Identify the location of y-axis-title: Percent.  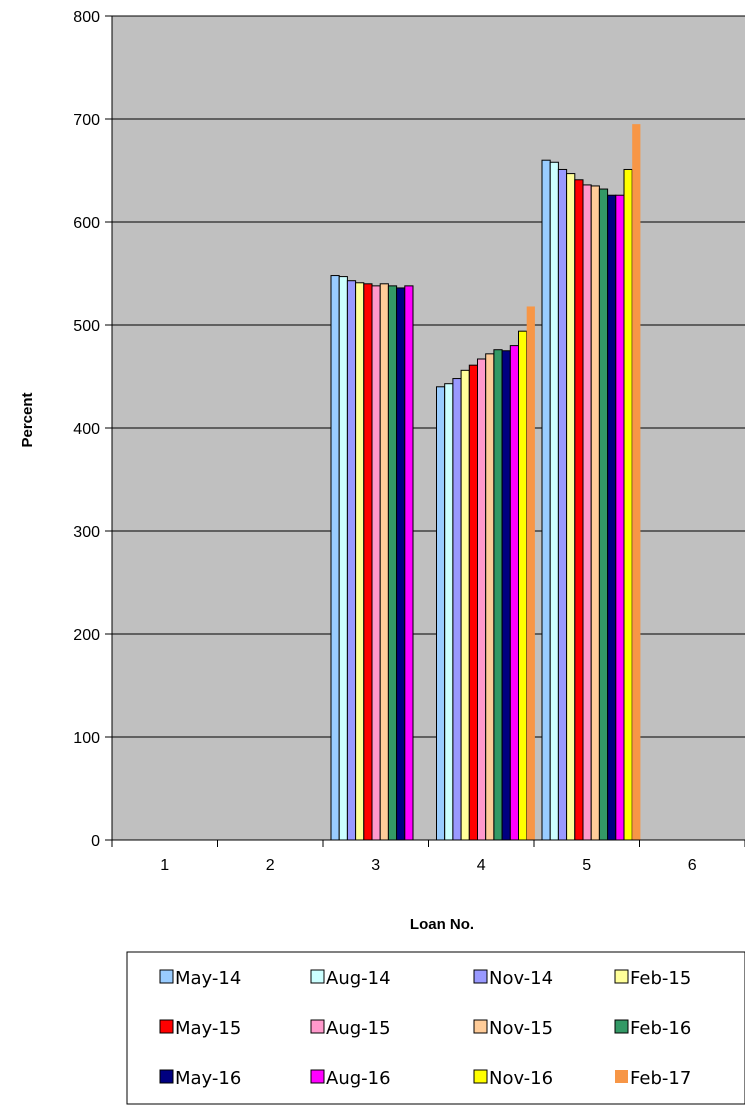
(27, 419).